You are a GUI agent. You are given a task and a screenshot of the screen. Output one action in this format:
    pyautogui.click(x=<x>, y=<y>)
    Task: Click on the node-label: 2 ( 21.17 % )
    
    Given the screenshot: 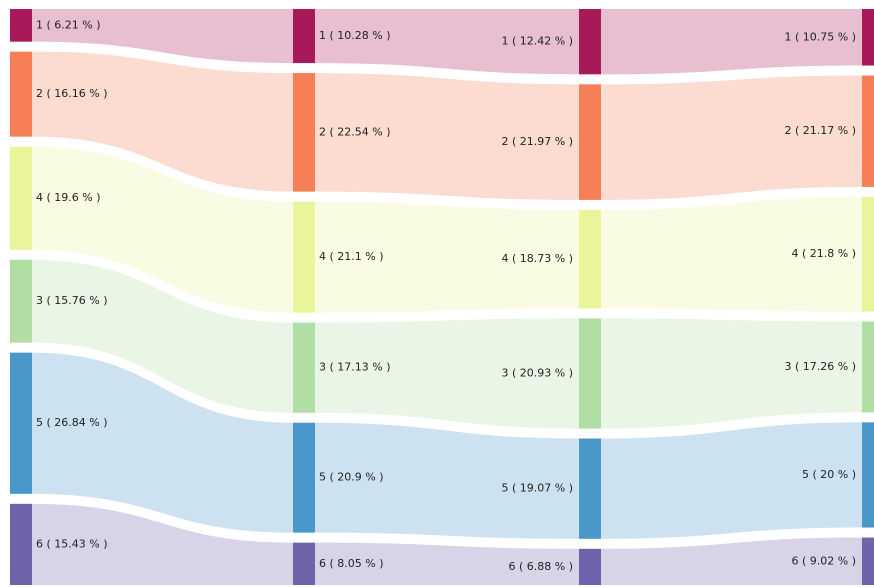 What is the action you would take?
    pyautogui.click(x=820, y=130)
    